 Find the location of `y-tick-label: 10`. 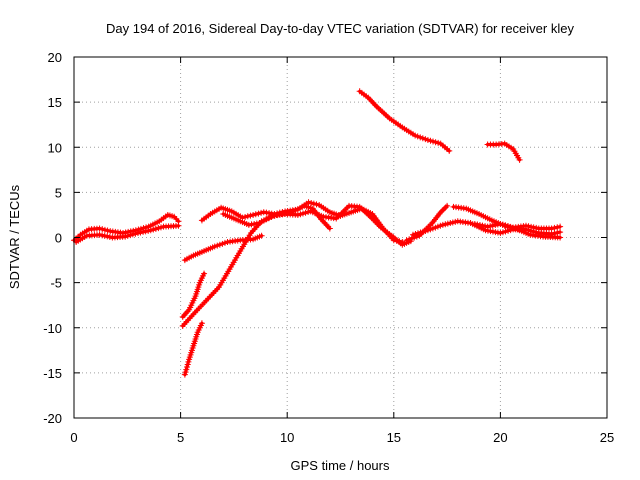

y-tick-label: 10 is located at coordinates (55, 147).